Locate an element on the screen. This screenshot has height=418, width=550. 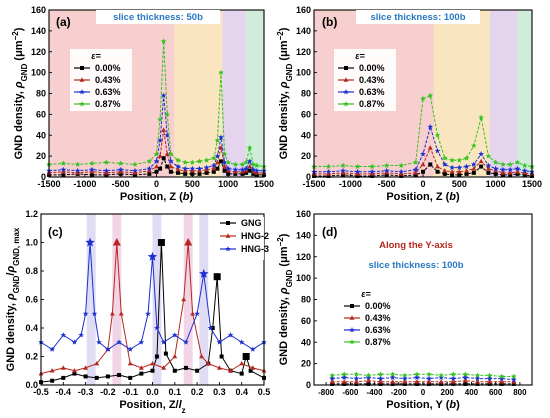
series-0.63% is located at coordinates (423, 378).